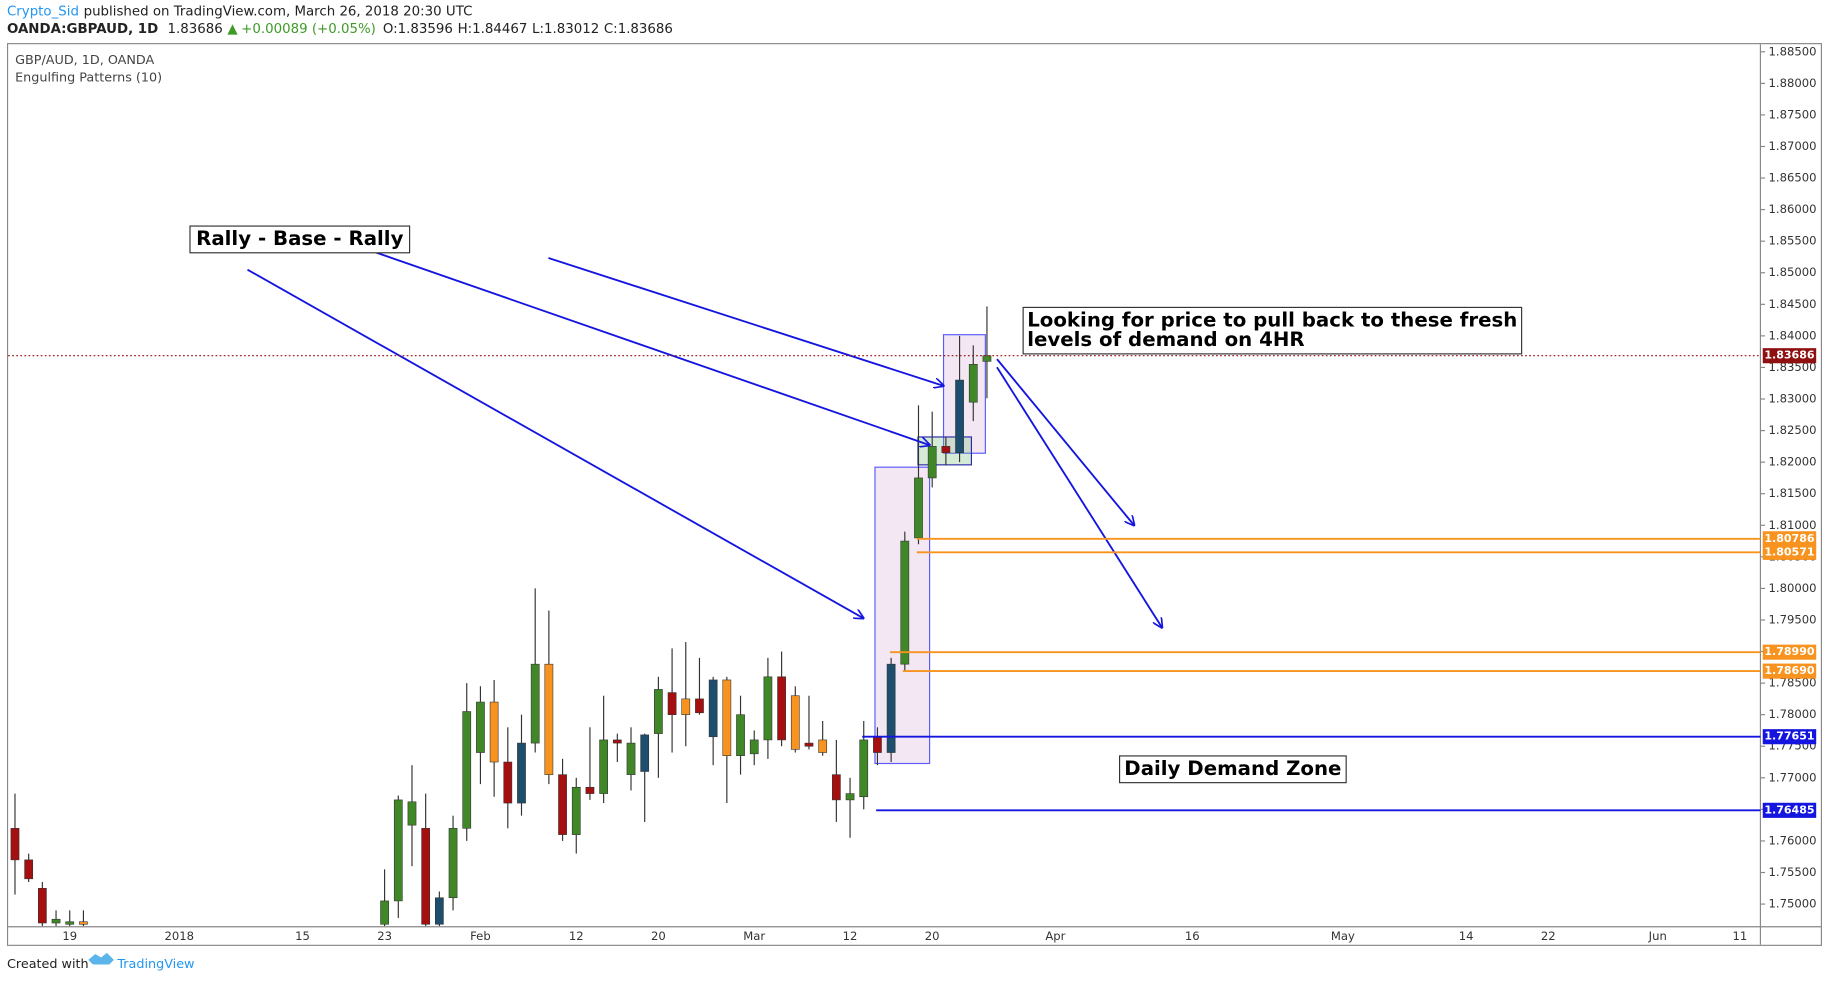 The image size is (1822, 982). Describe the element at coordinates (179, 936) in the screenshot. I see `x-tick-label: 2018` at that location.